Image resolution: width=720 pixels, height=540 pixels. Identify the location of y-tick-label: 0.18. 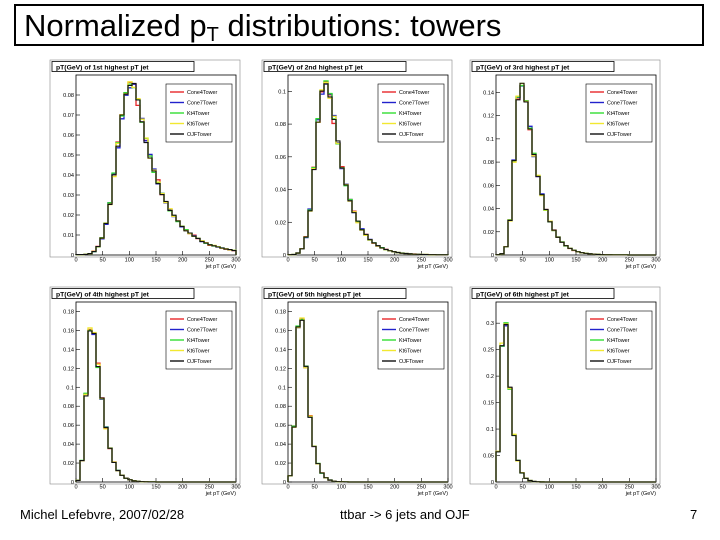
(68, 312).